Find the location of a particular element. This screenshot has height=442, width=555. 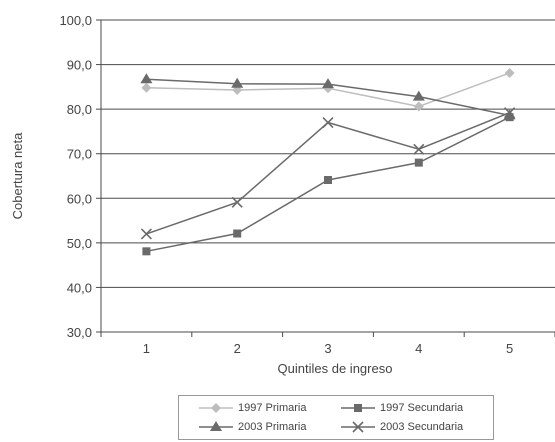

x-tick-label: 5 is located at coordinates (509, 348).